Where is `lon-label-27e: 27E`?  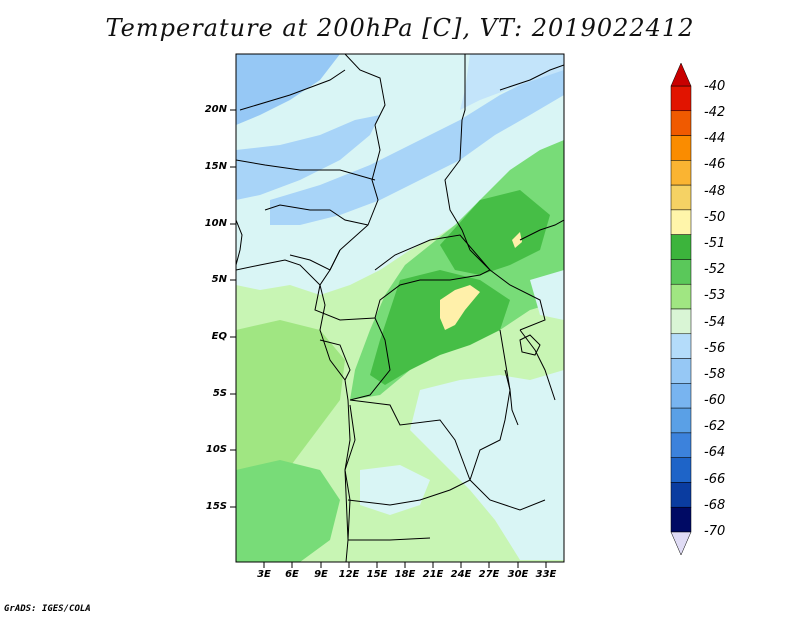 lon-label-27e: 27E is located at coordinates (489, 574).